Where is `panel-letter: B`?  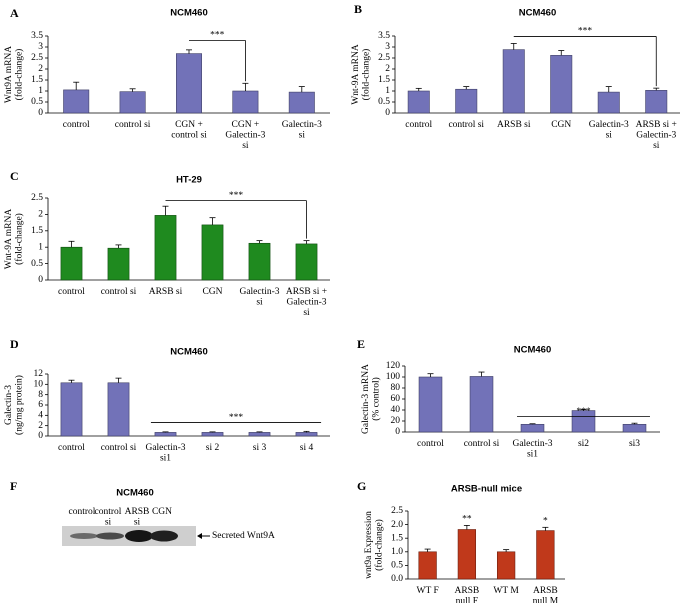 panel-letter: B is located at coordinates (358, 9).